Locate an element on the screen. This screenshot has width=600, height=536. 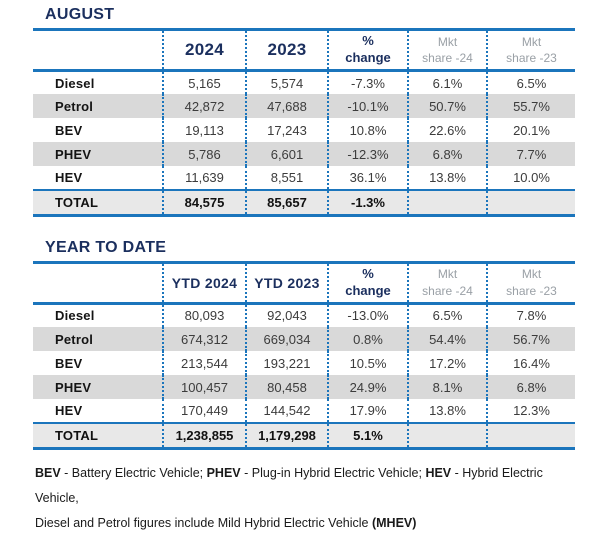
table-row-total: TOTAL 1,238,855 1,179,298 5.1% is located at coordinates (304, 436).